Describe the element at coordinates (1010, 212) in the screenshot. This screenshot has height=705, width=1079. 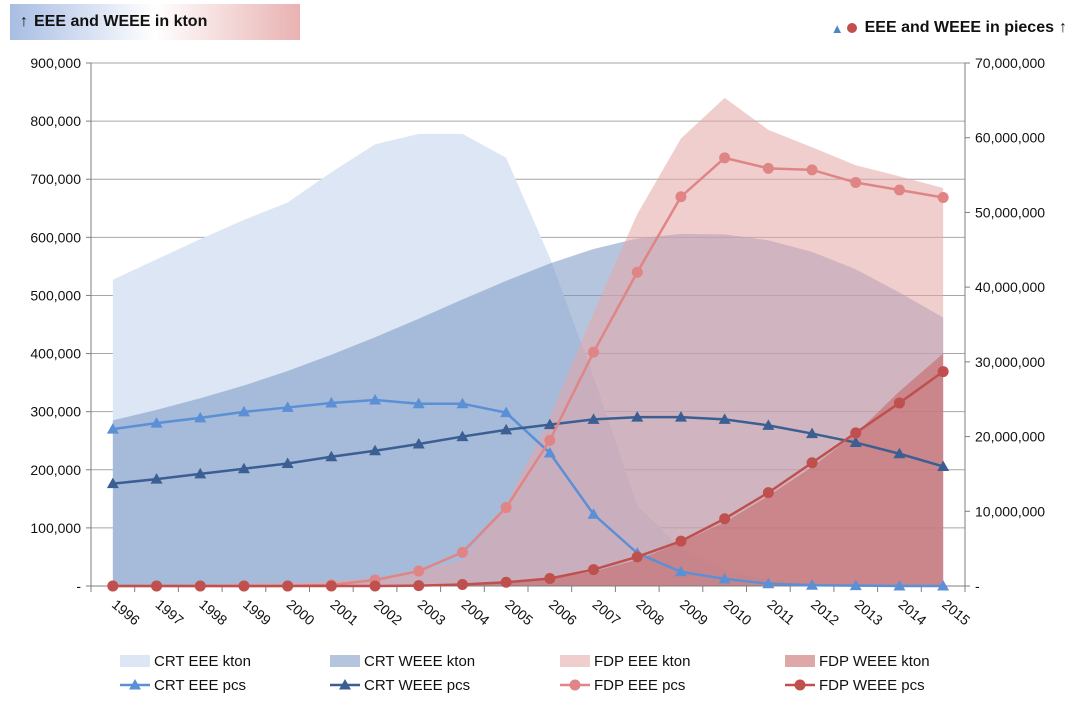
I see `y-right-tick-label: 50,000,000` at that location.